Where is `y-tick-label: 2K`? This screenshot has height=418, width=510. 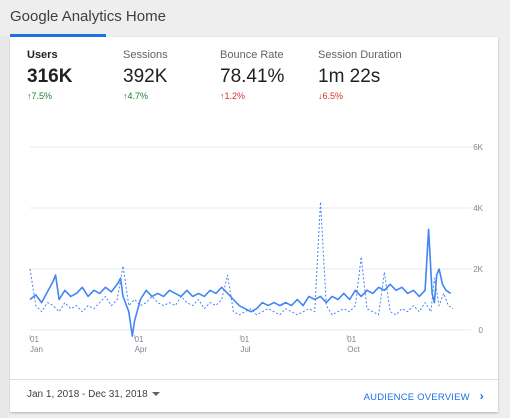 y-tick-label: 2K is located at coordinates (478, 269).